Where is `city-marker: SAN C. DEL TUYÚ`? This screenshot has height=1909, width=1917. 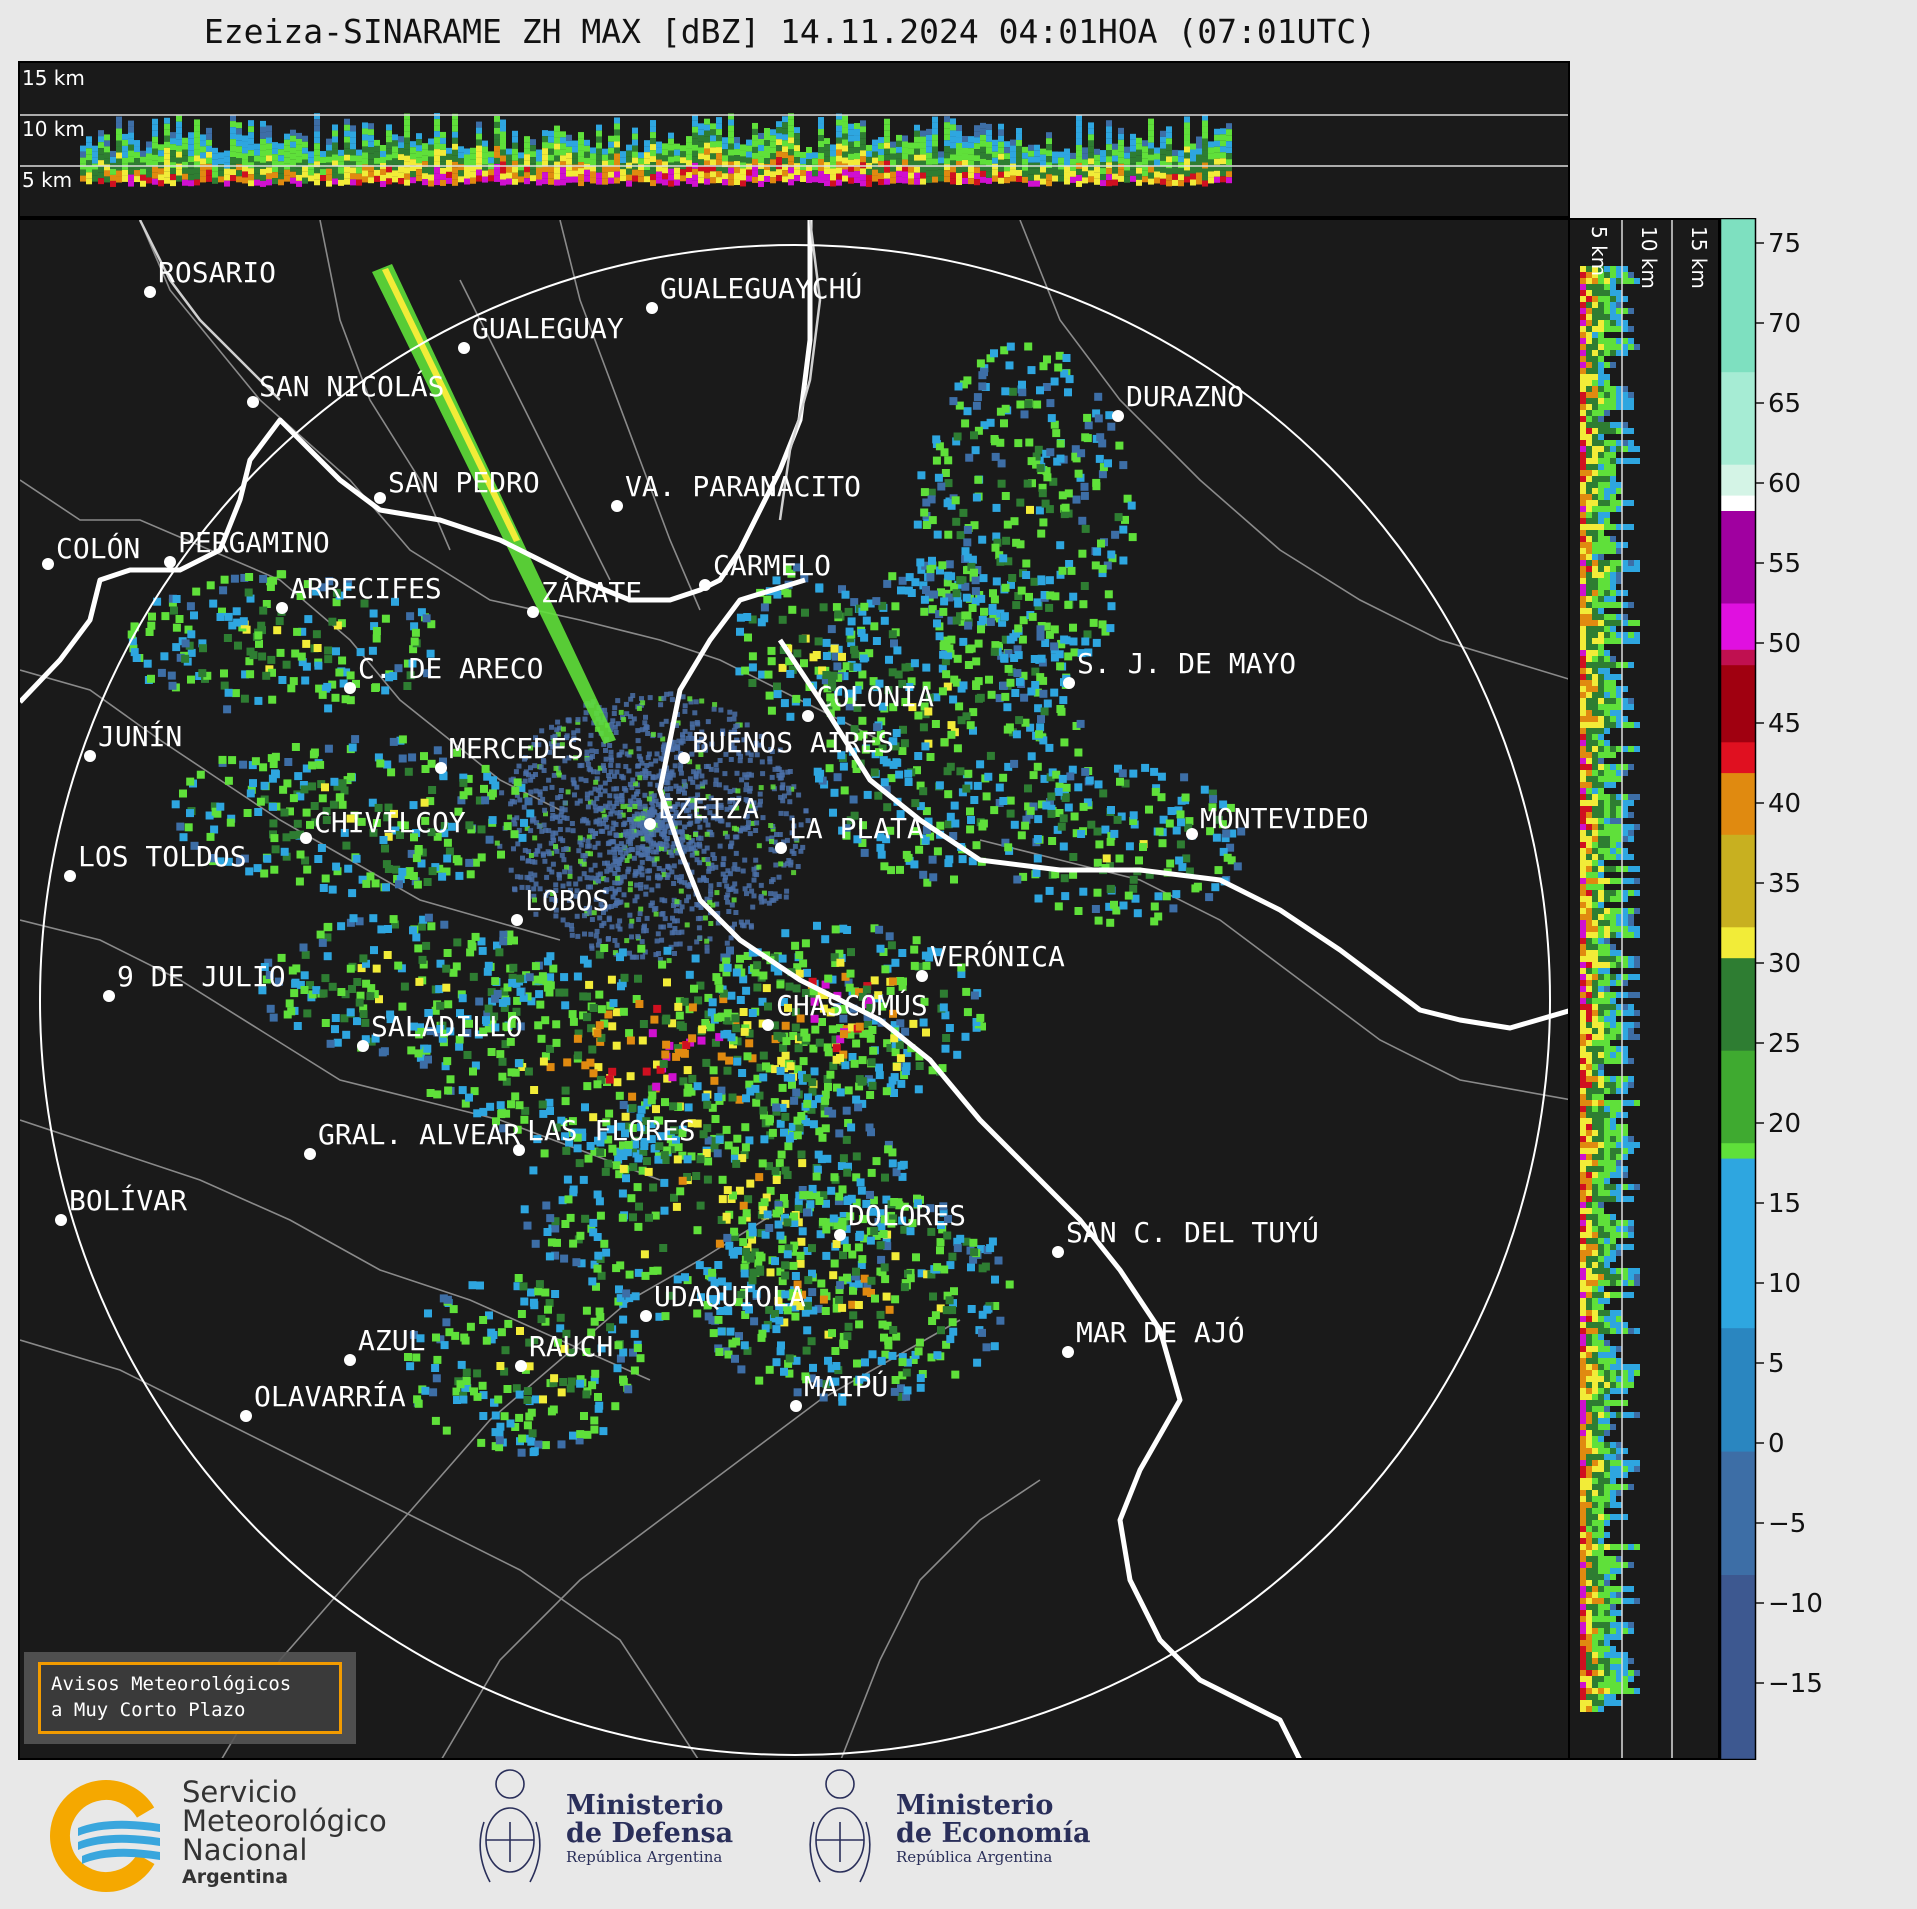 city-marker: SAN C. DEL TUYÚ is located at coordinates (1185, 1236).